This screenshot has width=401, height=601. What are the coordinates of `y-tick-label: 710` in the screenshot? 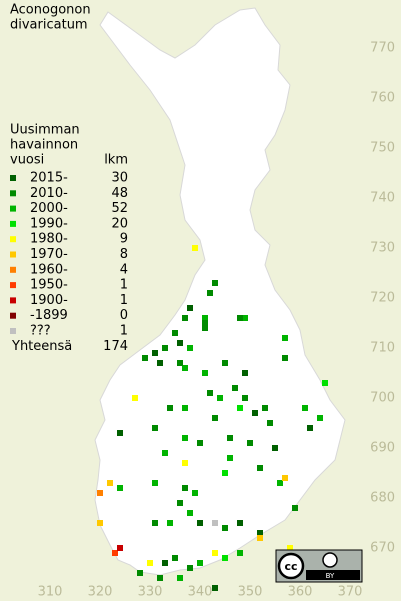 It's located at (382, 348).